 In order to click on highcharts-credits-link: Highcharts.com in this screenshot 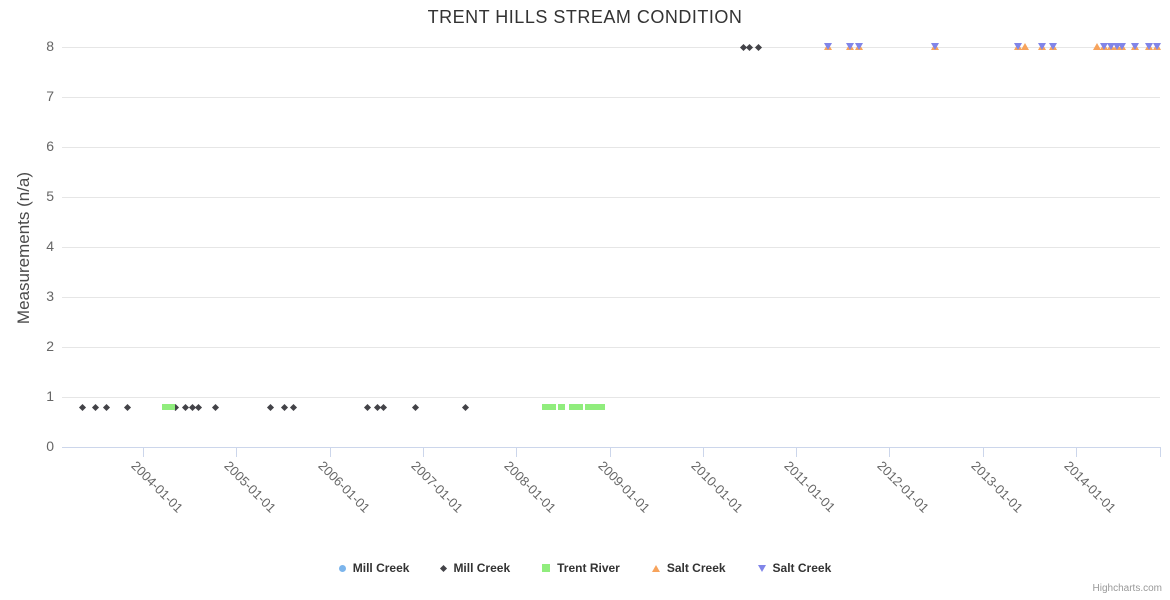, I will do `click(1127, 588)`.